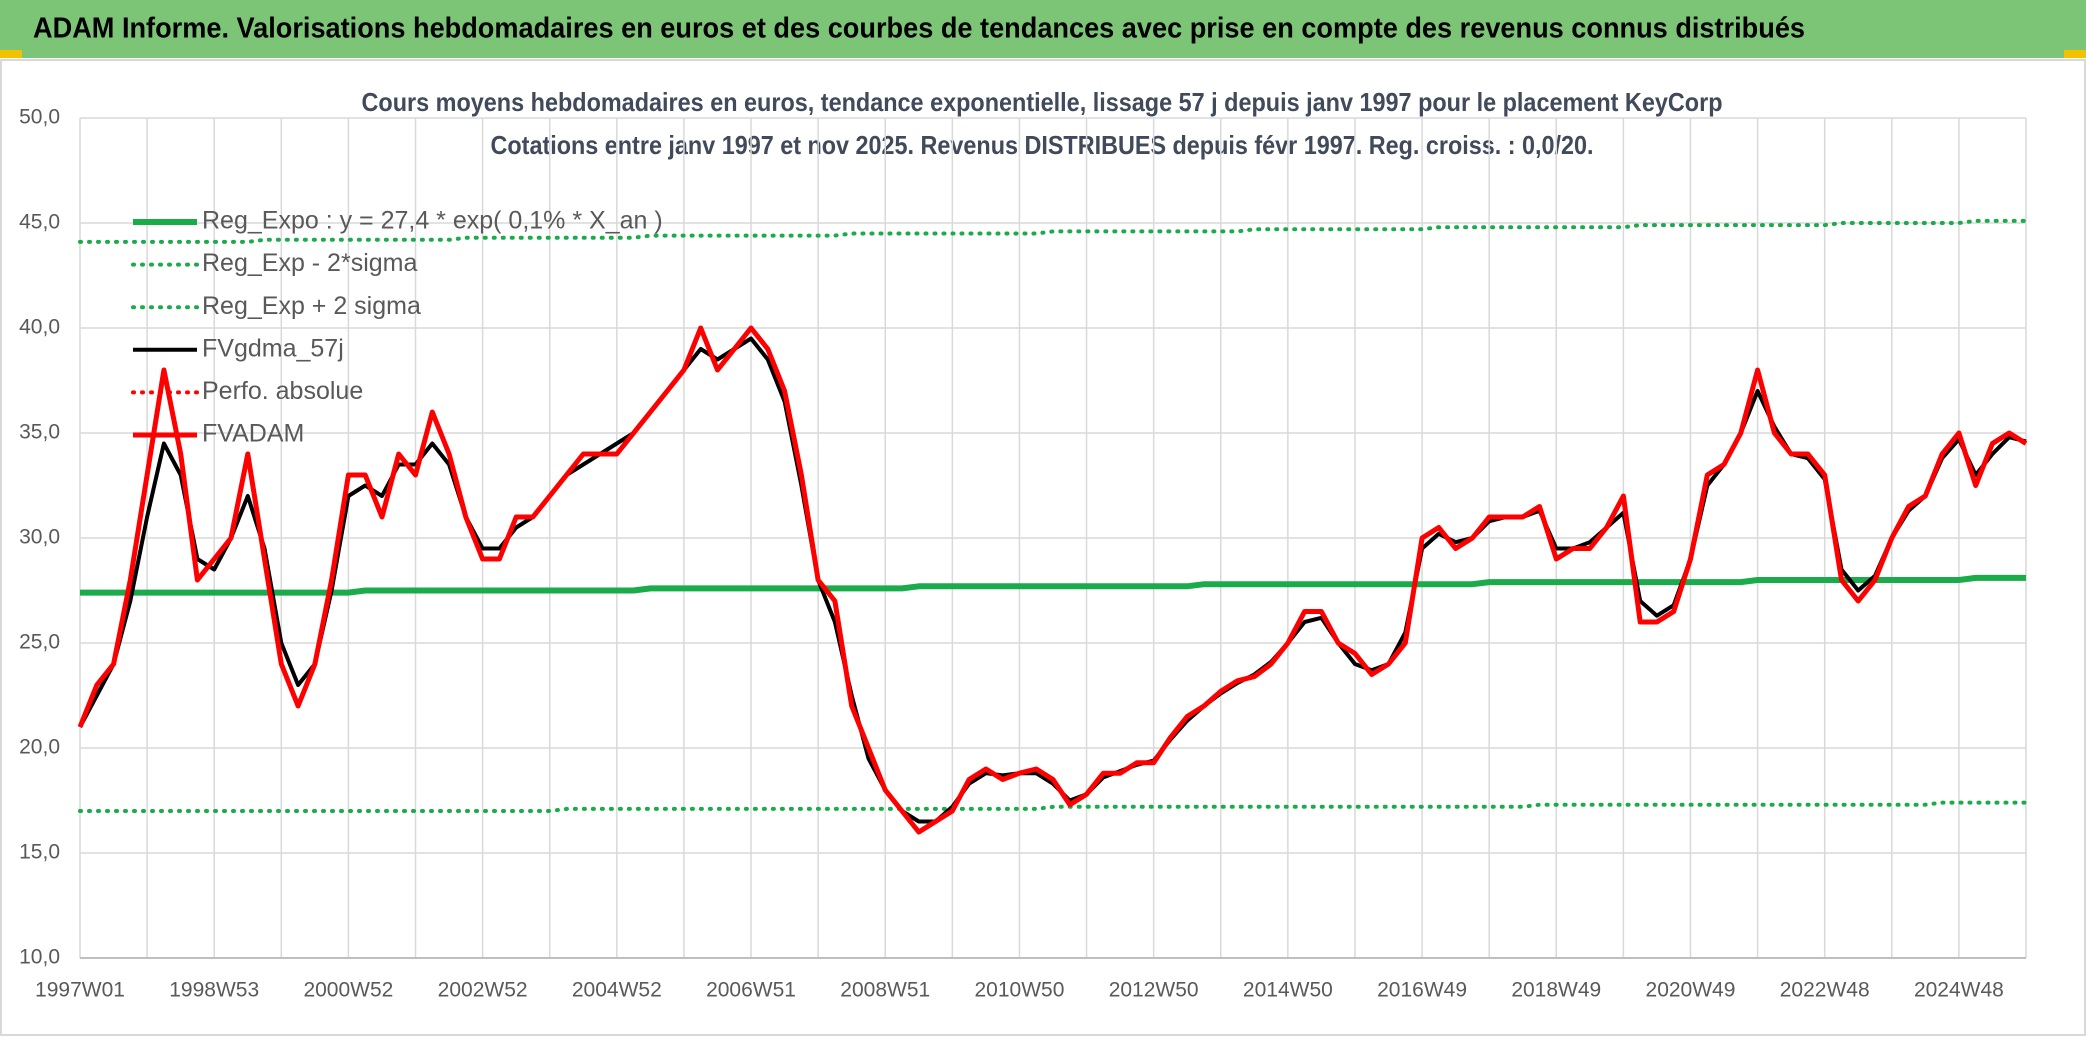  What do you see at coordinates (39, 957) in the screenshot?
I see `y-tick-label: 10,0` at bounding box center [39, 957].